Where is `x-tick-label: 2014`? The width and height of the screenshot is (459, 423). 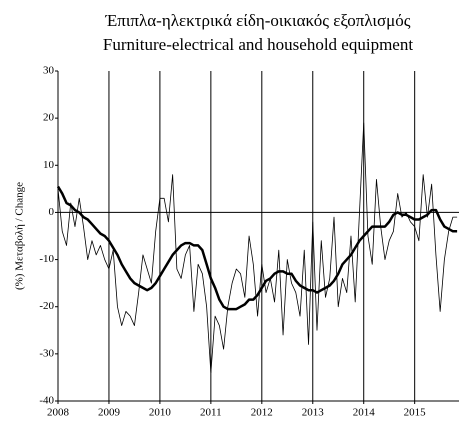 x-tick-label: 2014 is located at coordinates (364, 413).